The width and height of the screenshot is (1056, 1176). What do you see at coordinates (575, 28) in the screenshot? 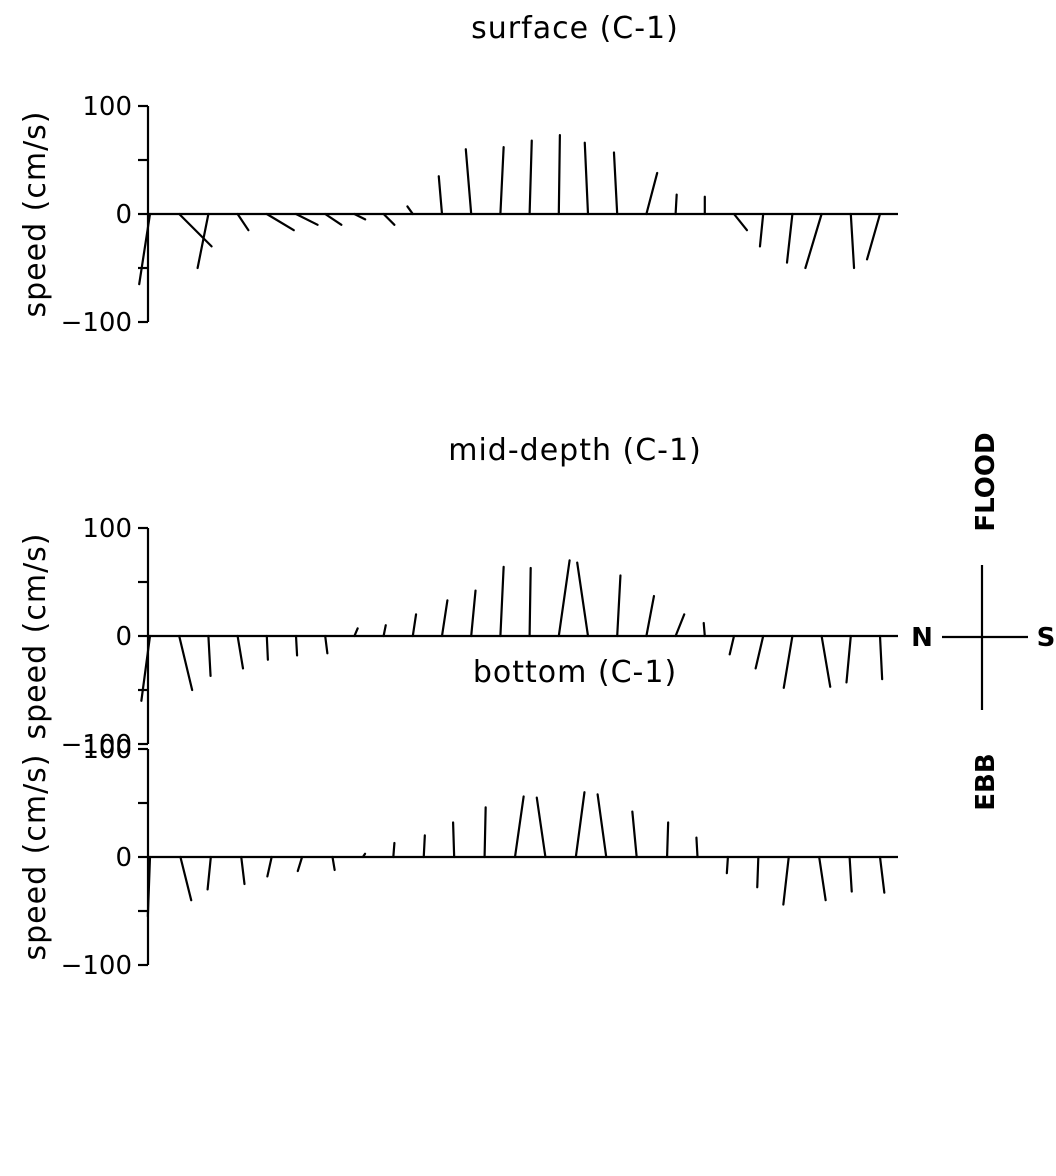
I see `panel-title: surface (C-1)` at bounding box center [575, 28].